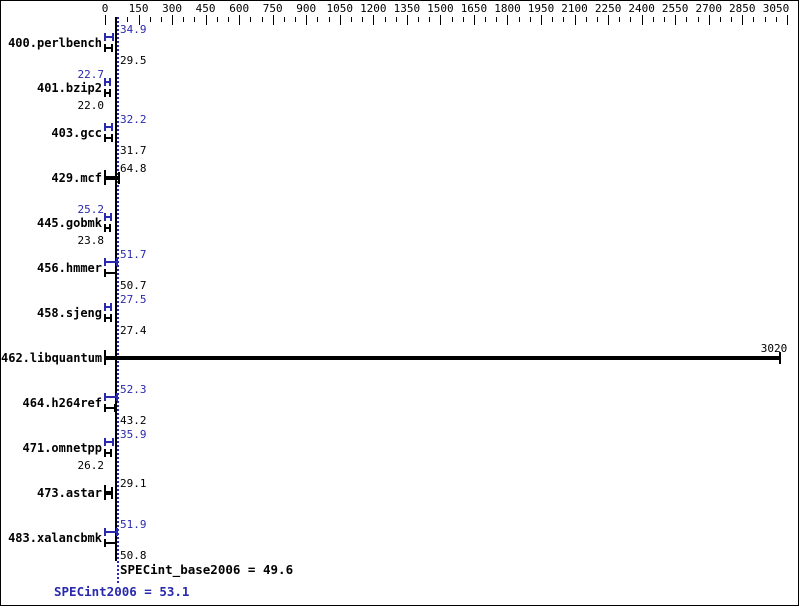 This screenshot has height=606, width=799. What do you see at coordinates (574, 8) in the screenshot?
I see `axis-tick-label: 2100` at bounding box center [574, 8].